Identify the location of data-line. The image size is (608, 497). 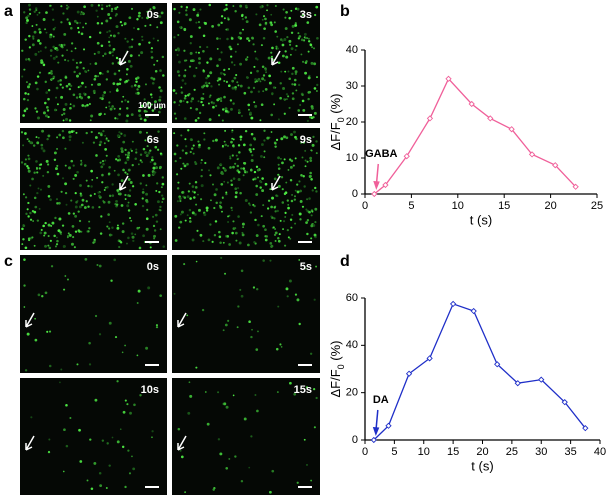
(479, 372).